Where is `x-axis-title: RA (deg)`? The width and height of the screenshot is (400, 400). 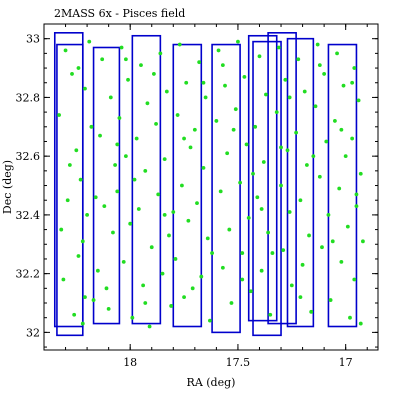 x-axis-title: RA (deg) is located at coordinates (211, 382).